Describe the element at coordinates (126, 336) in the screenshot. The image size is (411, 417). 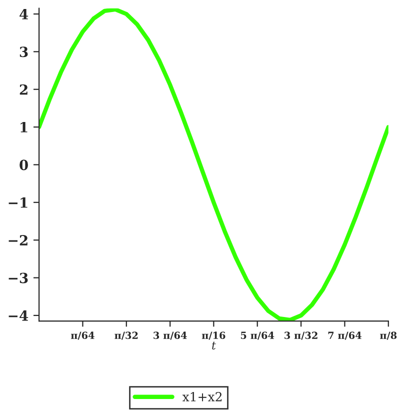
I see `x-tick-label: π/32` at that location.